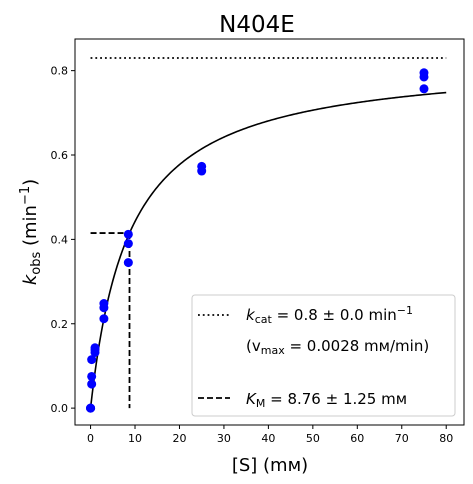 The width and height of the screenshot is (473, 484). What do you see at coordinates (179, 438) in the screenshot?
I see `x-tick-label: 20` at bounding box center [179, 438].